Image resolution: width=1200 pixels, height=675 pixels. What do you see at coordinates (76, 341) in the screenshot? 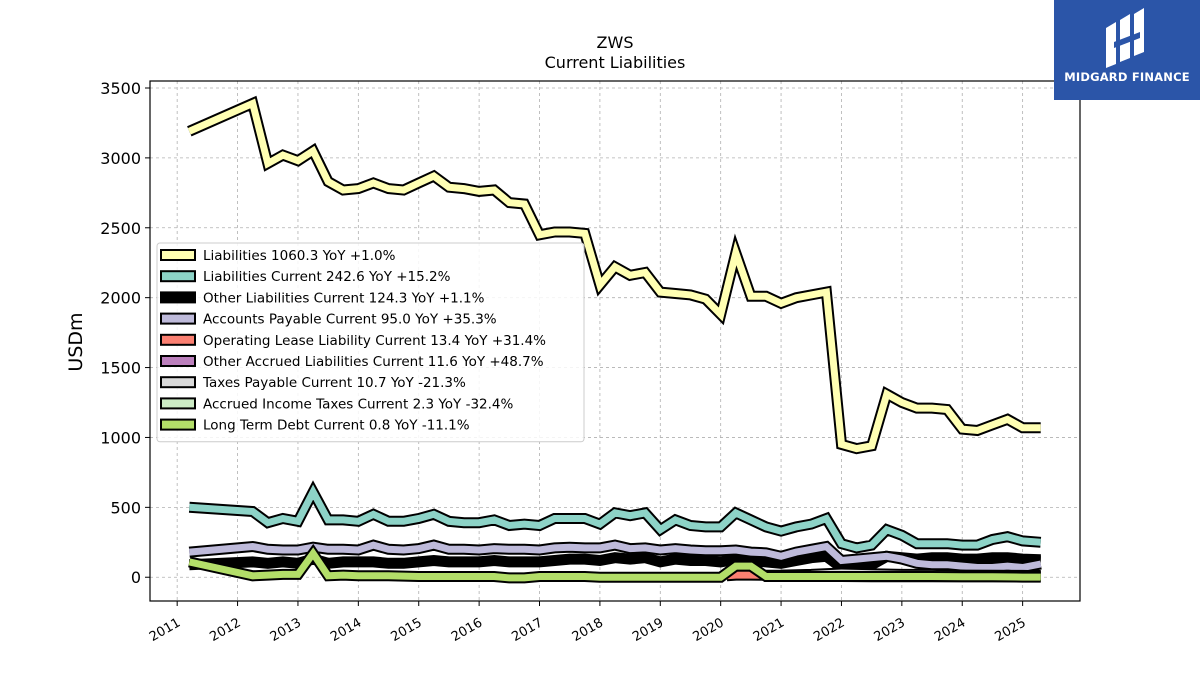
I see `y-axis-label: USDm` at bounding box center [76, 341].